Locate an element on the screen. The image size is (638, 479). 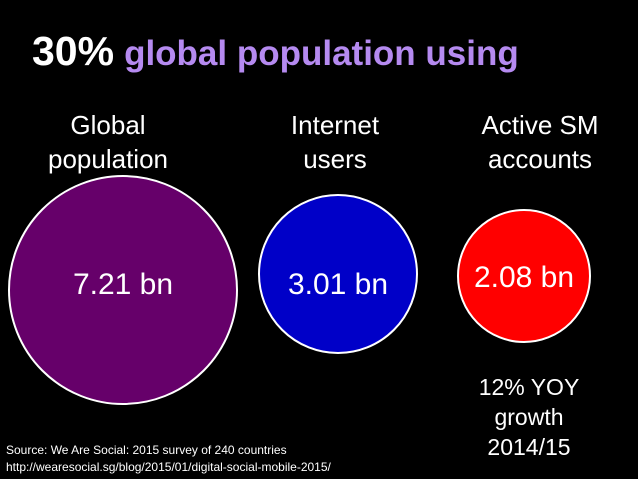
active-sm-accounts-label: Active SM accounts is located at coordinates (540, 142).